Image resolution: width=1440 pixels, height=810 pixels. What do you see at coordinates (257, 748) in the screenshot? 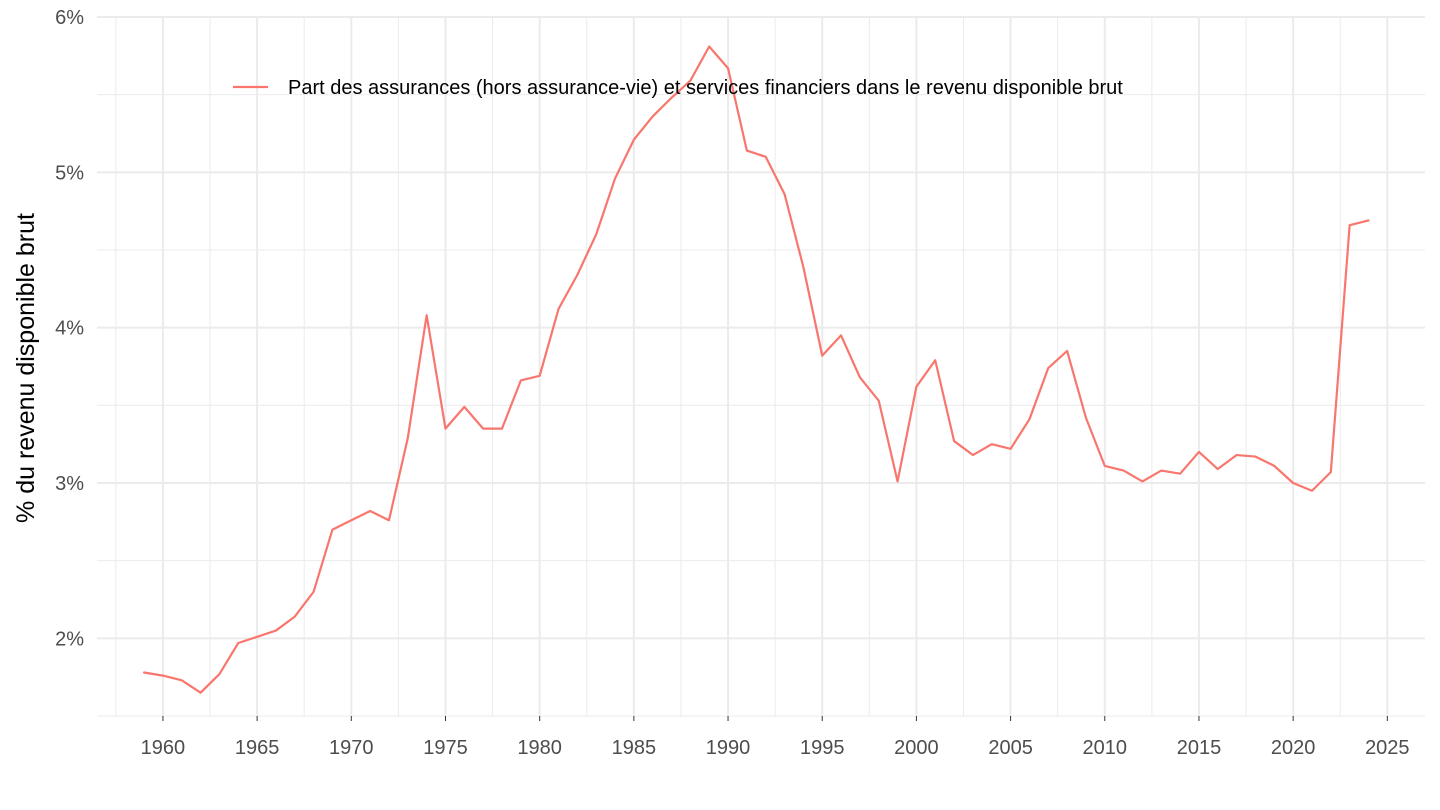
I see `x-tick-label: 1965` at bounding box center [257, 748].